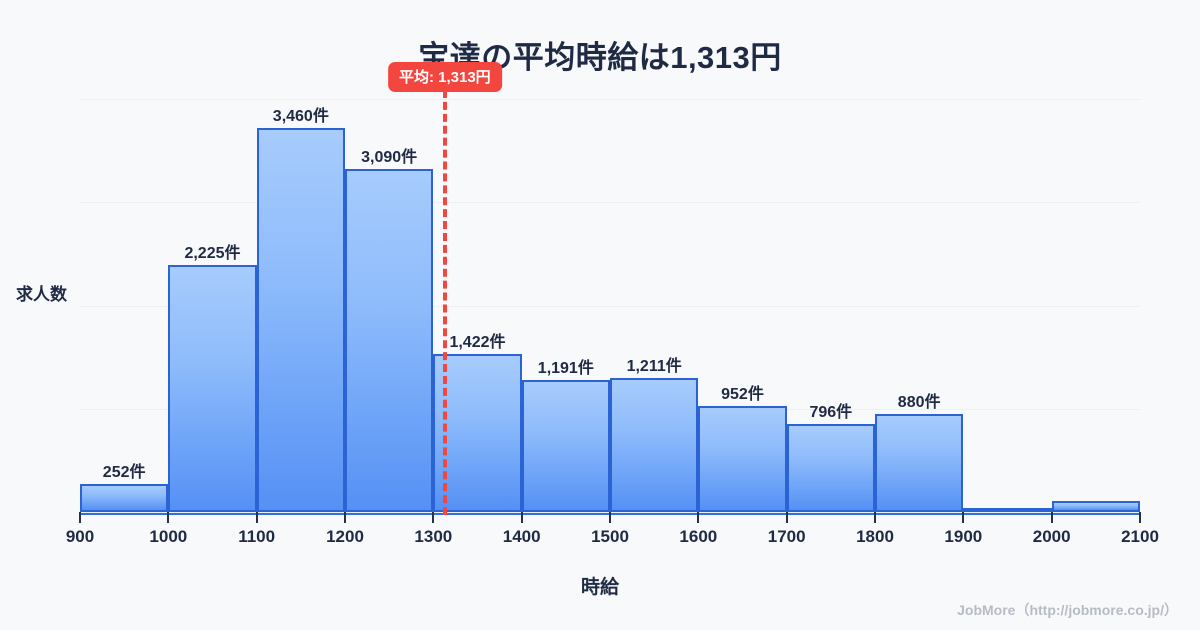  Describe the element at coordinates (565, 368) in the screenshot. I see `bar-value-label: 1,191件` at that location.